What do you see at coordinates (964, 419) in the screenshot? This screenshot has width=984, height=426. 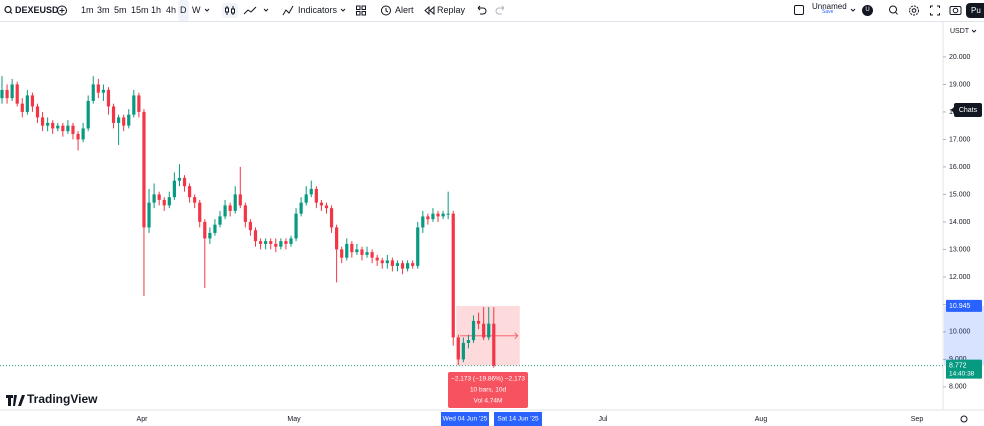 I see `settings-dot` at bounding box center [964, 419].